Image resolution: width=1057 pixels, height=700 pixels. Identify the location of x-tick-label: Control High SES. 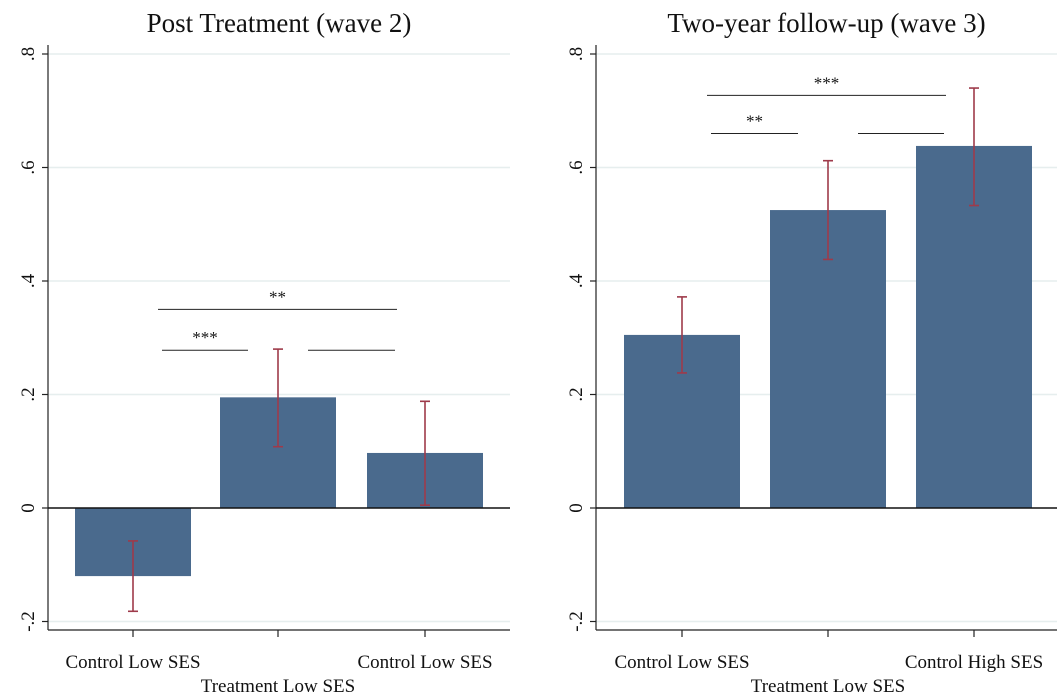
(974, 662).